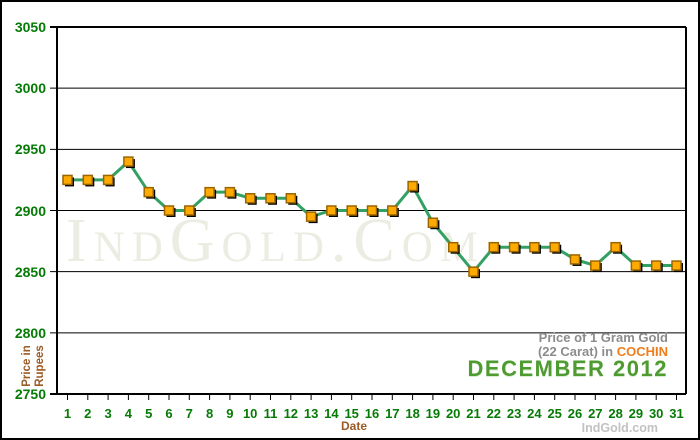 This screenshot has width=700, height=440. What do you see at coordinates (189, 413) in the screenshot?
I see `x-tick-label: 7` at bounding box center [189, 413].